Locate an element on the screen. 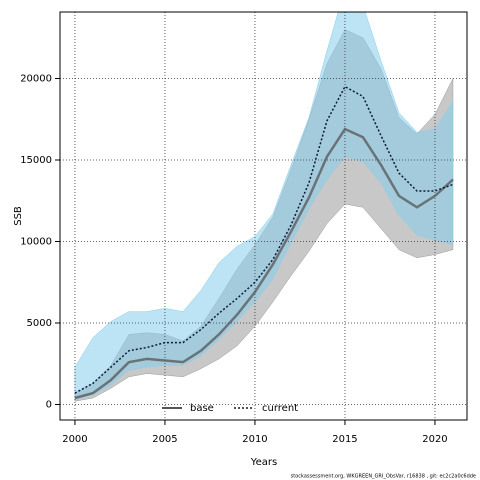 This screenshot has height=480, width=480. legend-label: current is located at coordinates (280, 408).